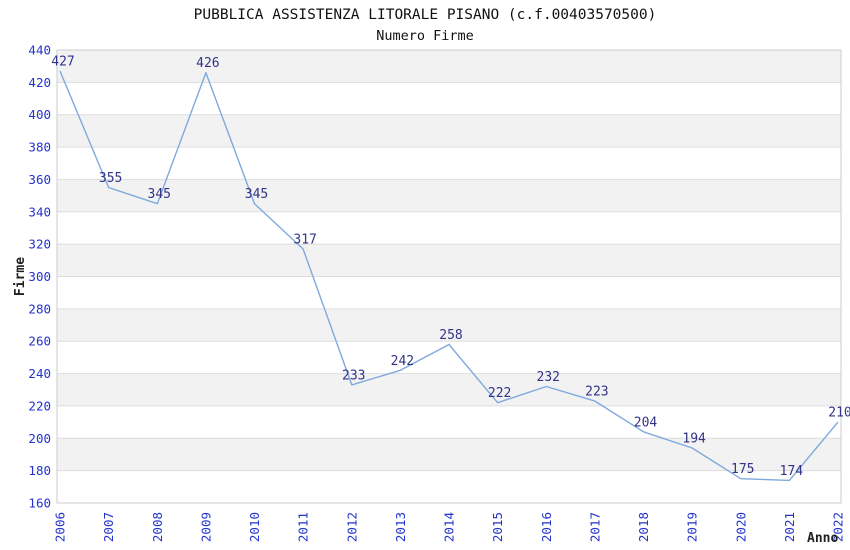 This screenshot has width=850, height=550. What do you see at coordinates (39, 470) in the screenshot?
I see `y-tick-label: 180` at bounding box center [39, 470].